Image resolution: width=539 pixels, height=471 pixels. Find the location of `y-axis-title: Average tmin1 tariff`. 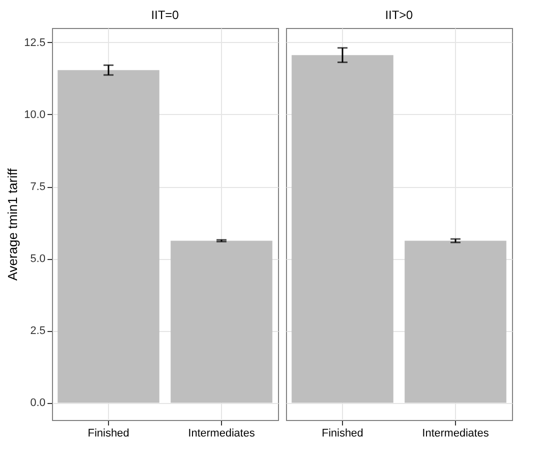

y-axis-title: Average tmin1 tariff is located at coordinates (12, 224).